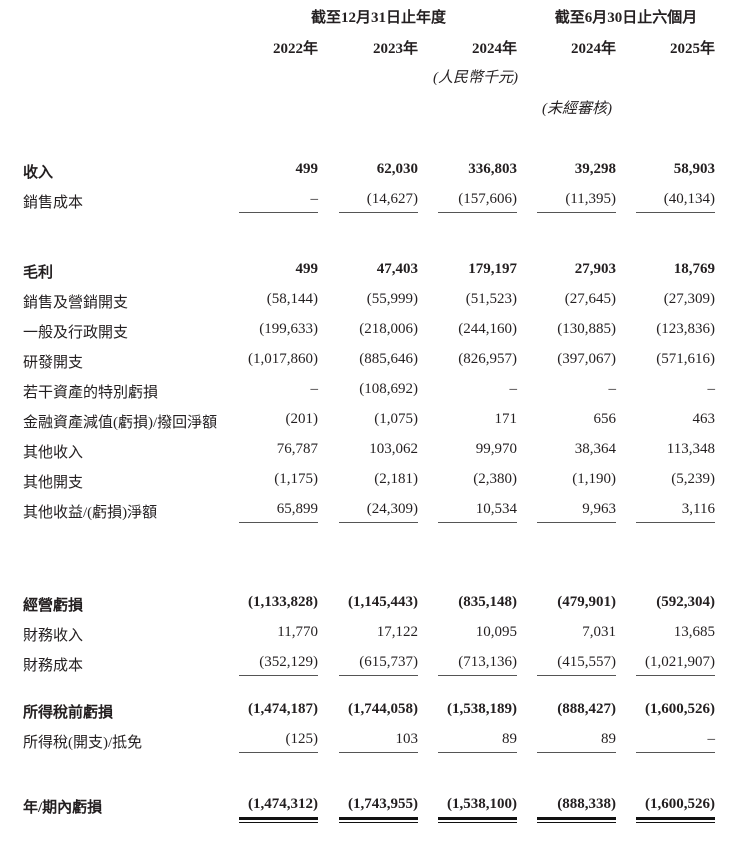 Image resolution: width=736 pixels, height=843 pixels. Describe the element at coordinates (692, 49) in the screenshot. I see `year-header: 2025年` at that location.